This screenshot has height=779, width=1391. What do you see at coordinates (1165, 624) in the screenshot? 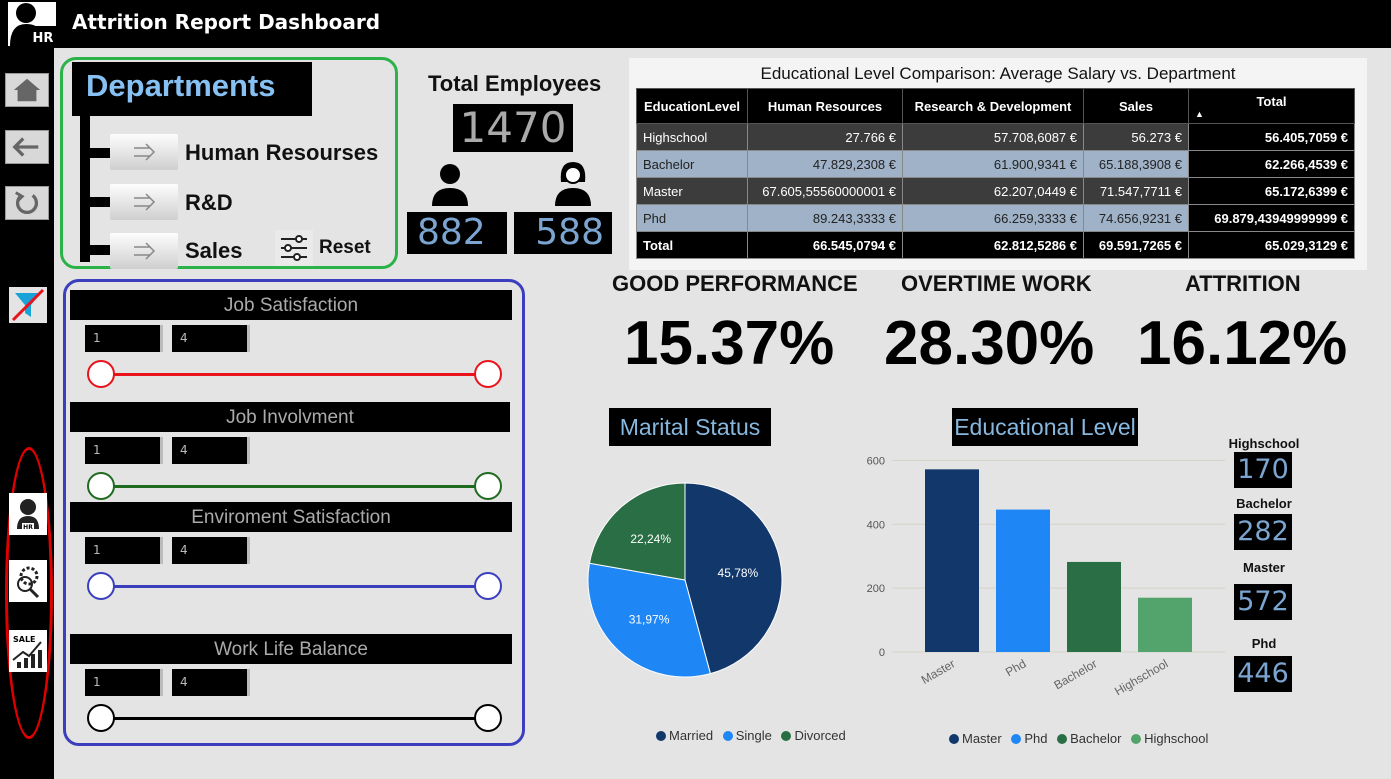
I see `bar-highschool` at bounding box center [1165, 624].